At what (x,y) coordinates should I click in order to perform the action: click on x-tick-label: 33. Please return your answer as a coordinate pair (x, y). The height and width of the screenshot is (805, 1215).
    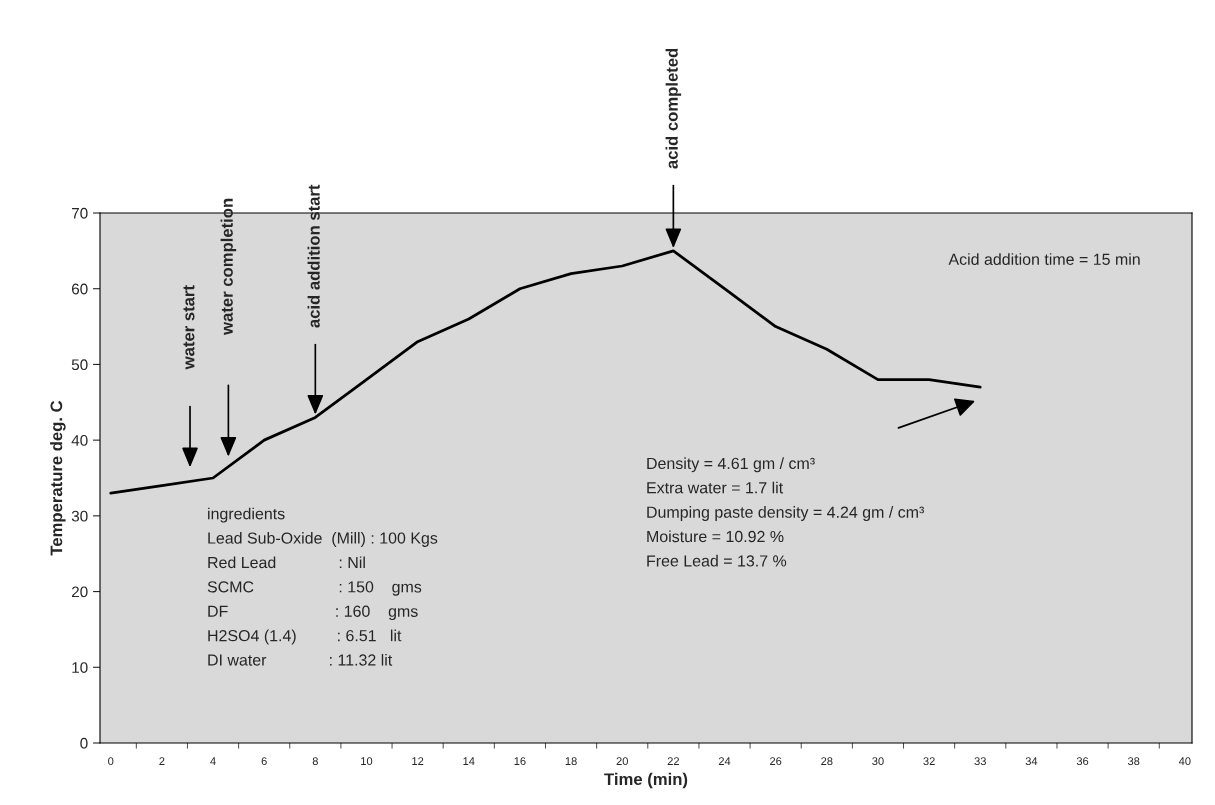
    Looking at the image, I should click on (980, 761).